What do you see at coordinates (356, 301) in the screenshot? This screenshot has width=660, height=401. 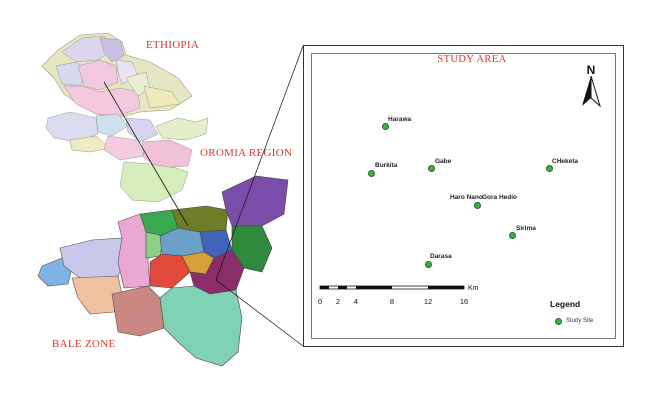 I see `scale-tick: 4` at bounding box center [356, 301].